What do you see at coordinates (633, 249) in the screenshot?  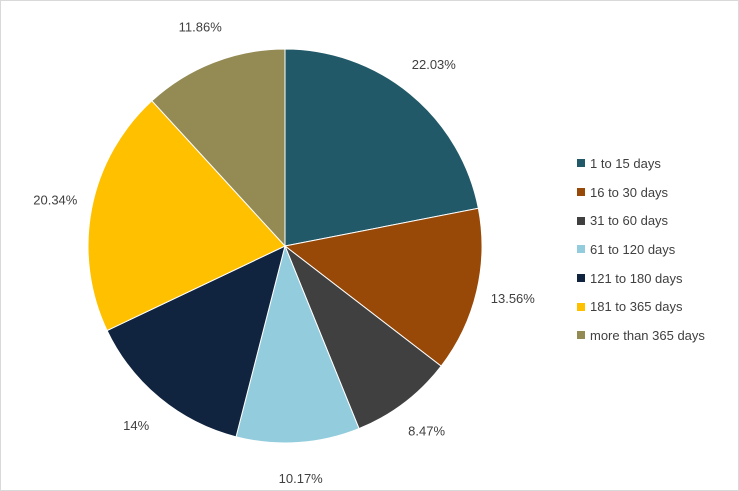 I see `legend-label: 61 to 120 days` at bounding box center [633, 249].